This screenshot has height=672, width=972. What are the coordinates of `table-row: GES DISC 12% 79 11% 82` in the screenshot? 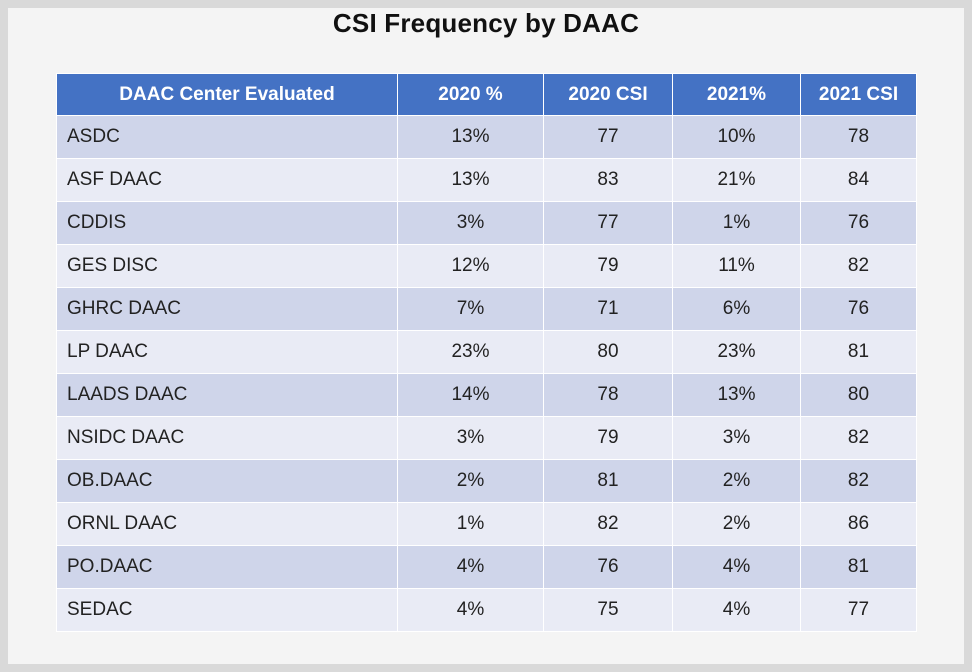 It's located at (486, 266).